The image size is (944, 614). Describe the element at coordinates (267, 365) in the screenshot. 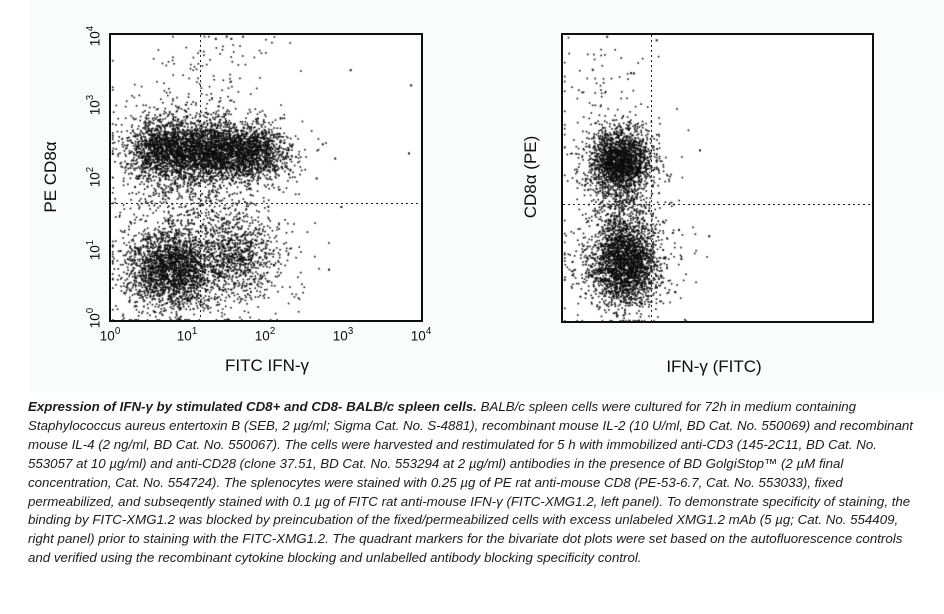

I see `left-plot-x-axis-label: FITC IFN-γ` at that location.